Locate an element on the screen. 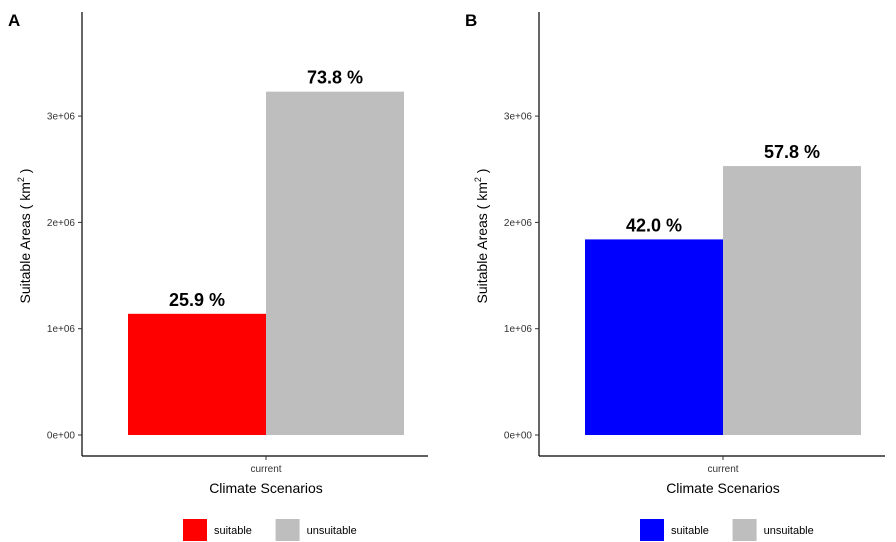 This screenshot has width=896, height=542. panel-a-legend: suitable unsuitable is located at coordinates (270, 530).